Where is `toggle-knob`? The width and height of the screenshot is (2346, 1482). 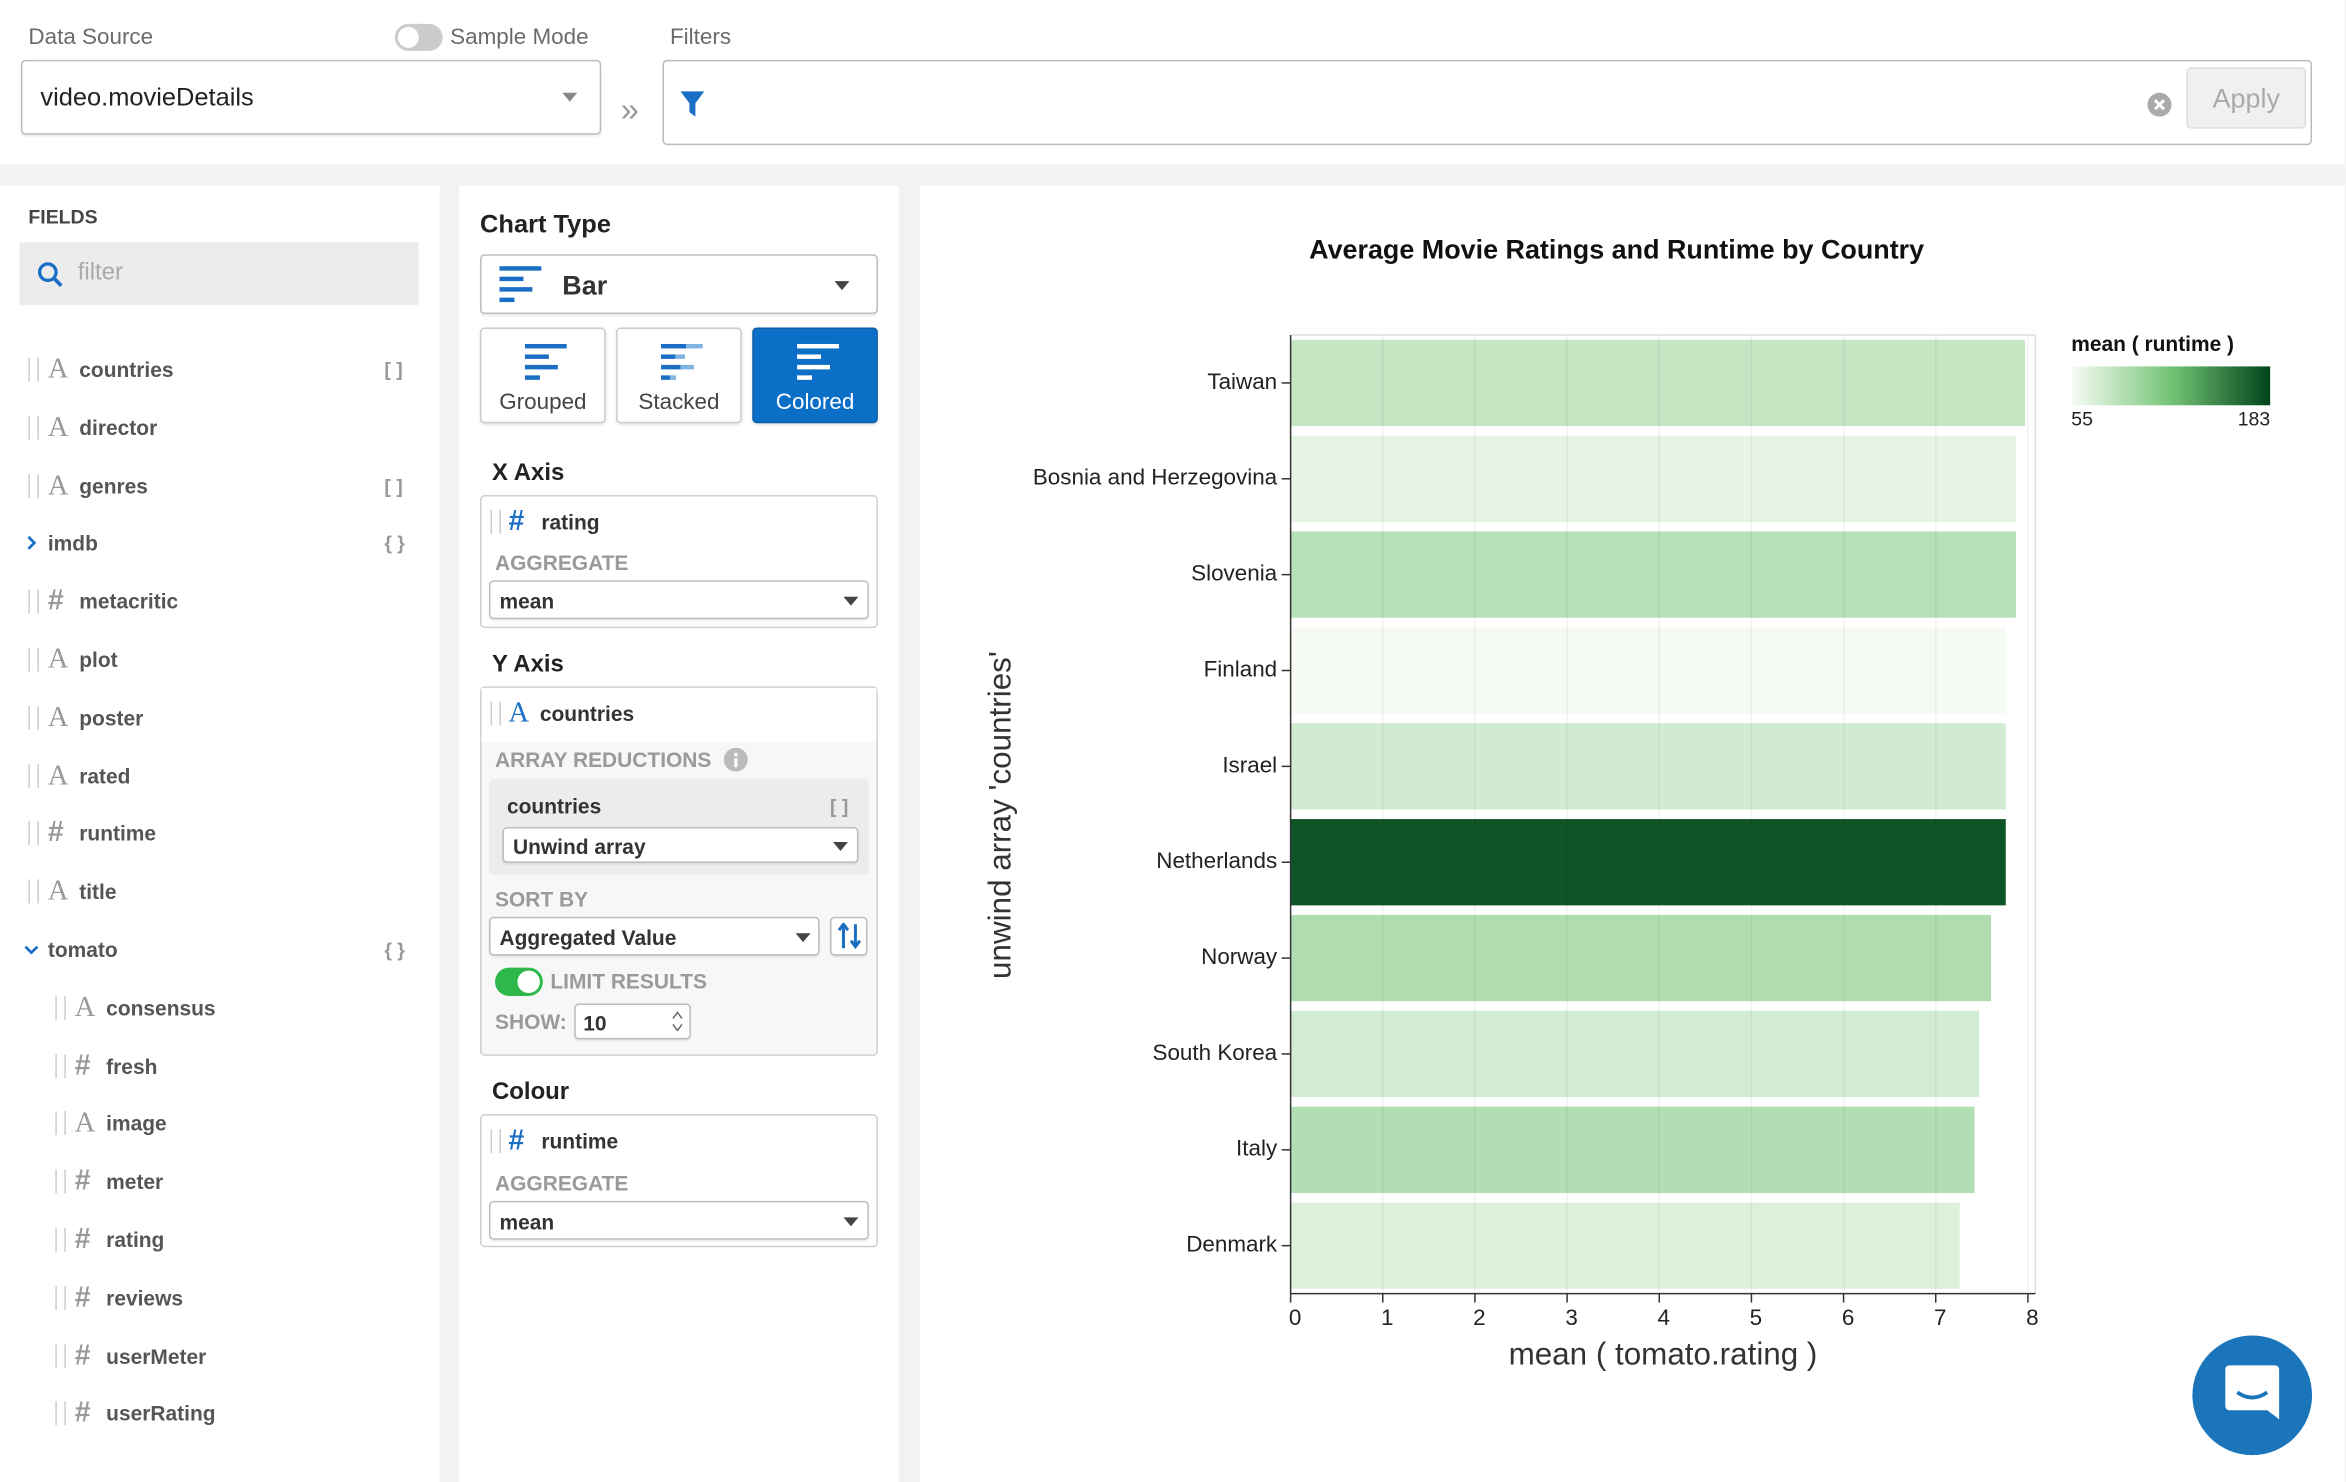 toggle-knob is located at coordinates (408, 37).